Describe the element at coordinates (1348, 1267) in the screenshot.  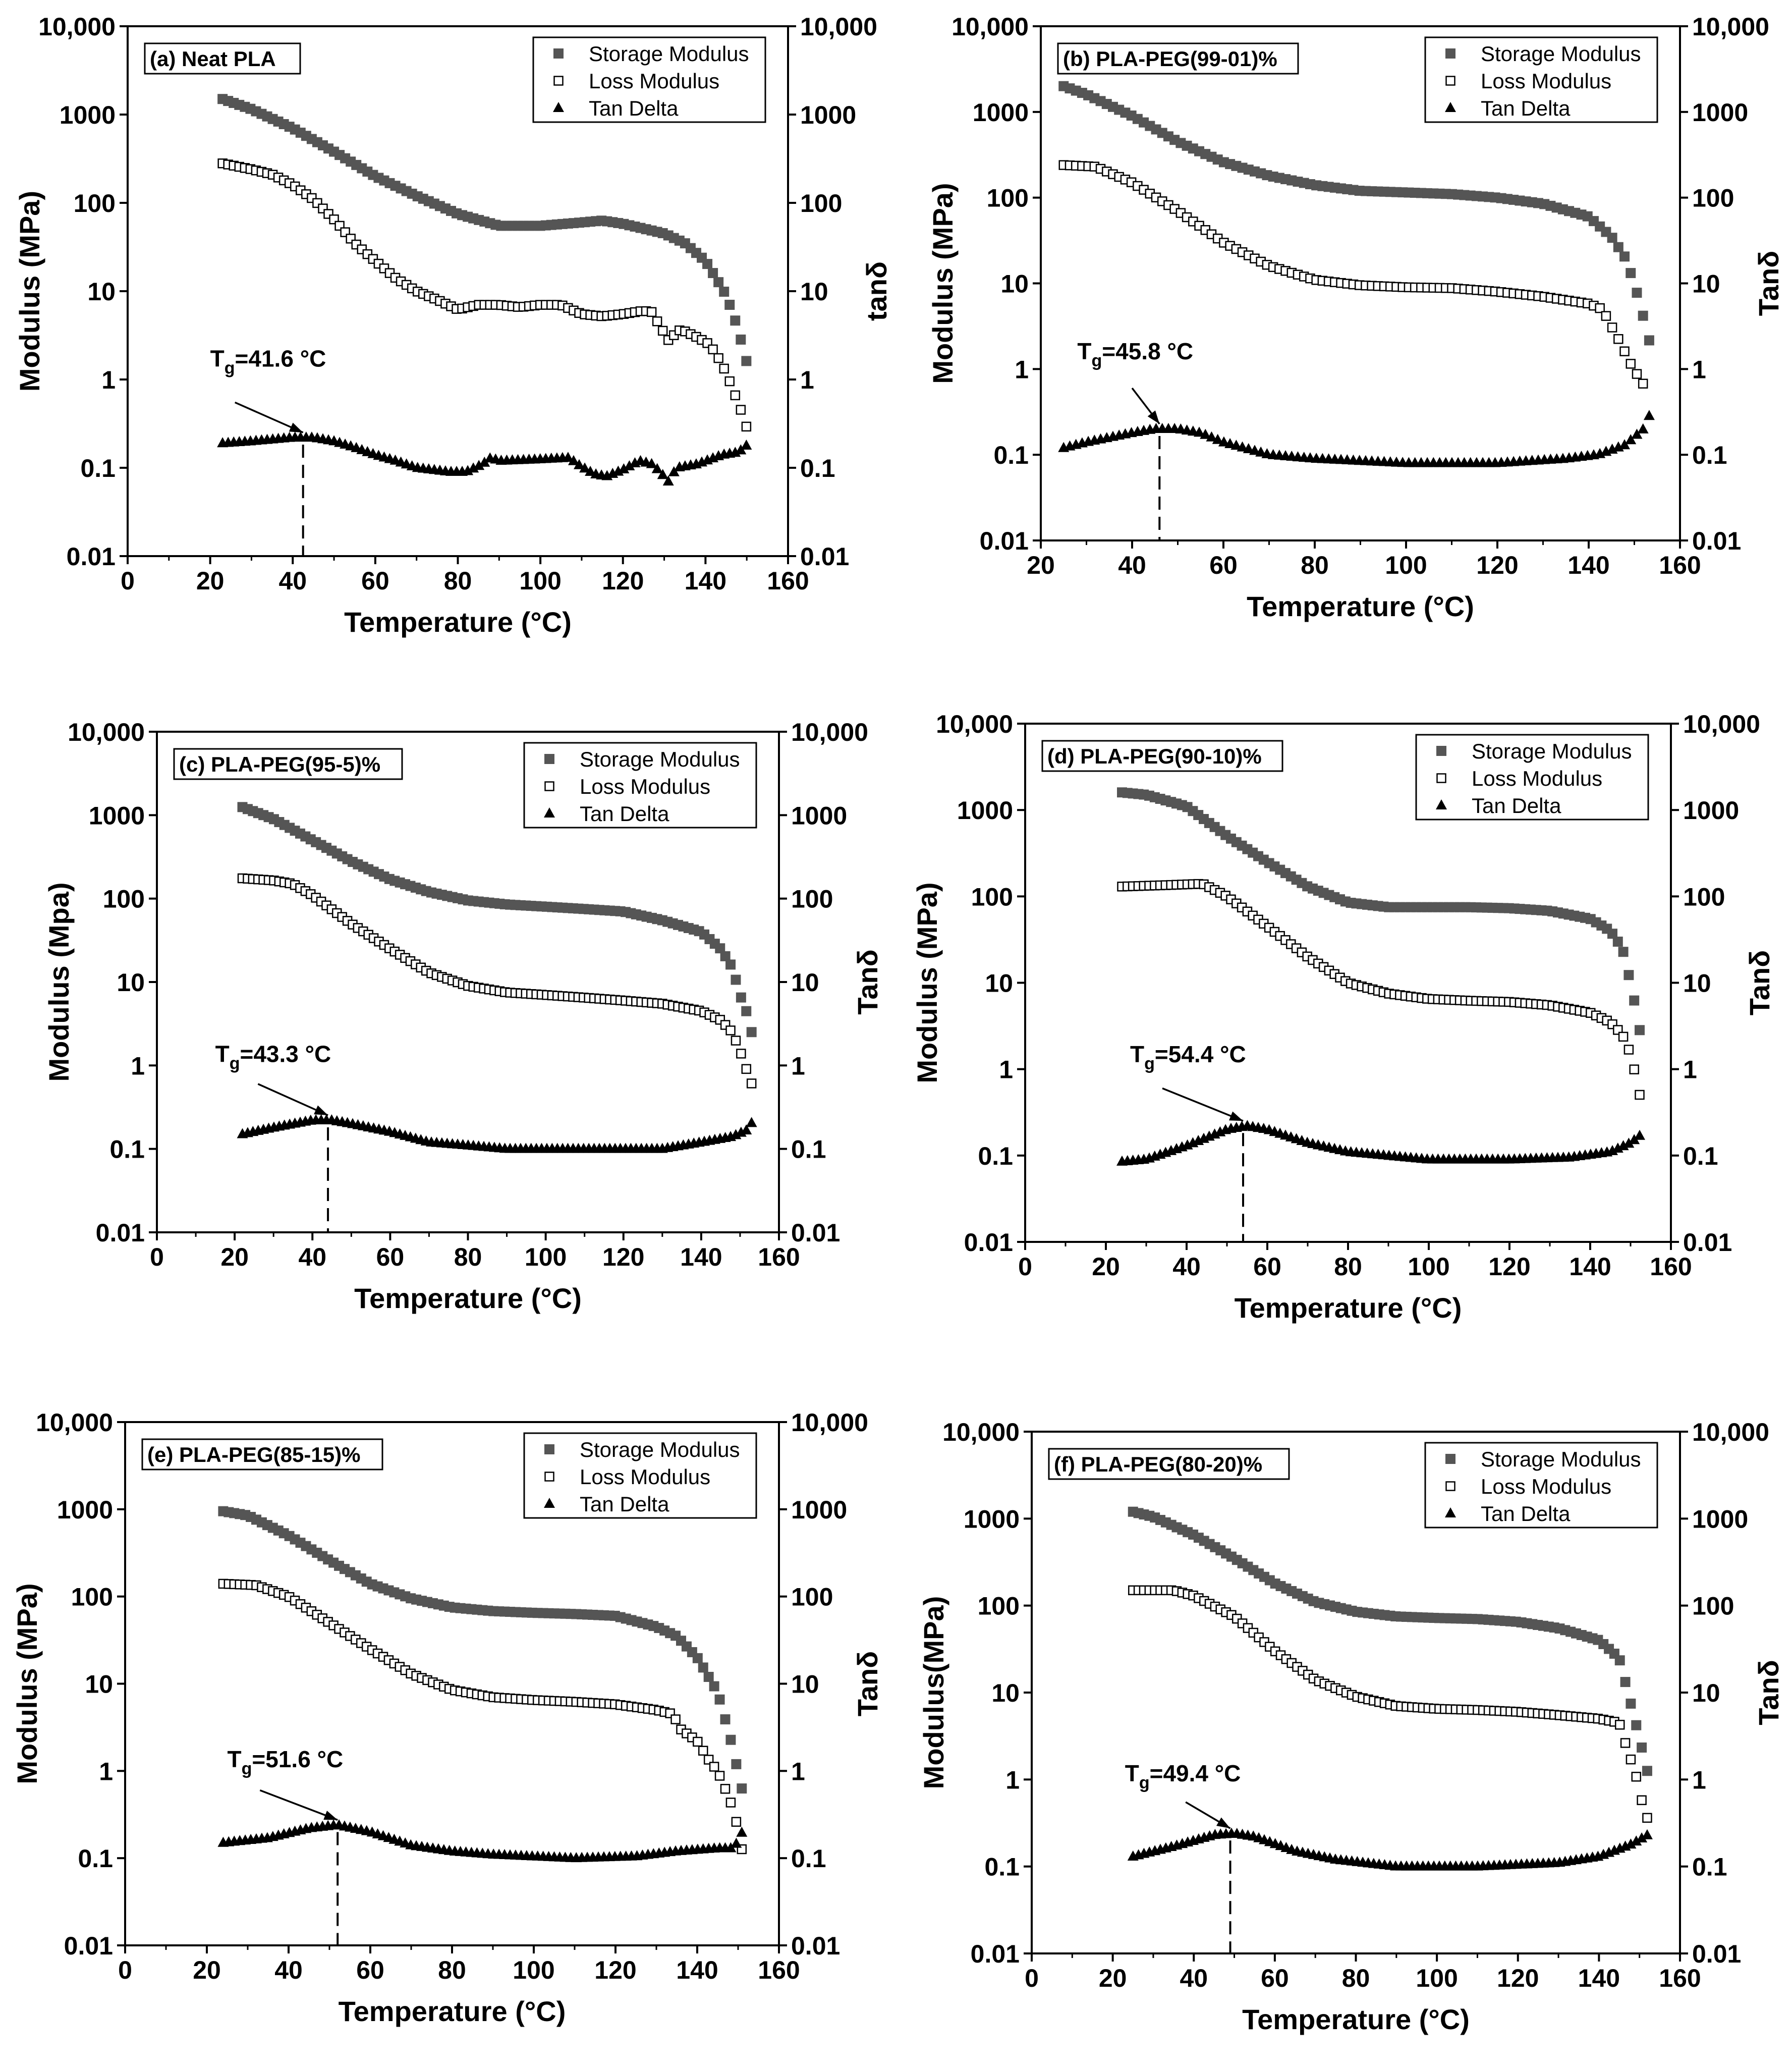
I see `x-tick-label: 80` at that location.